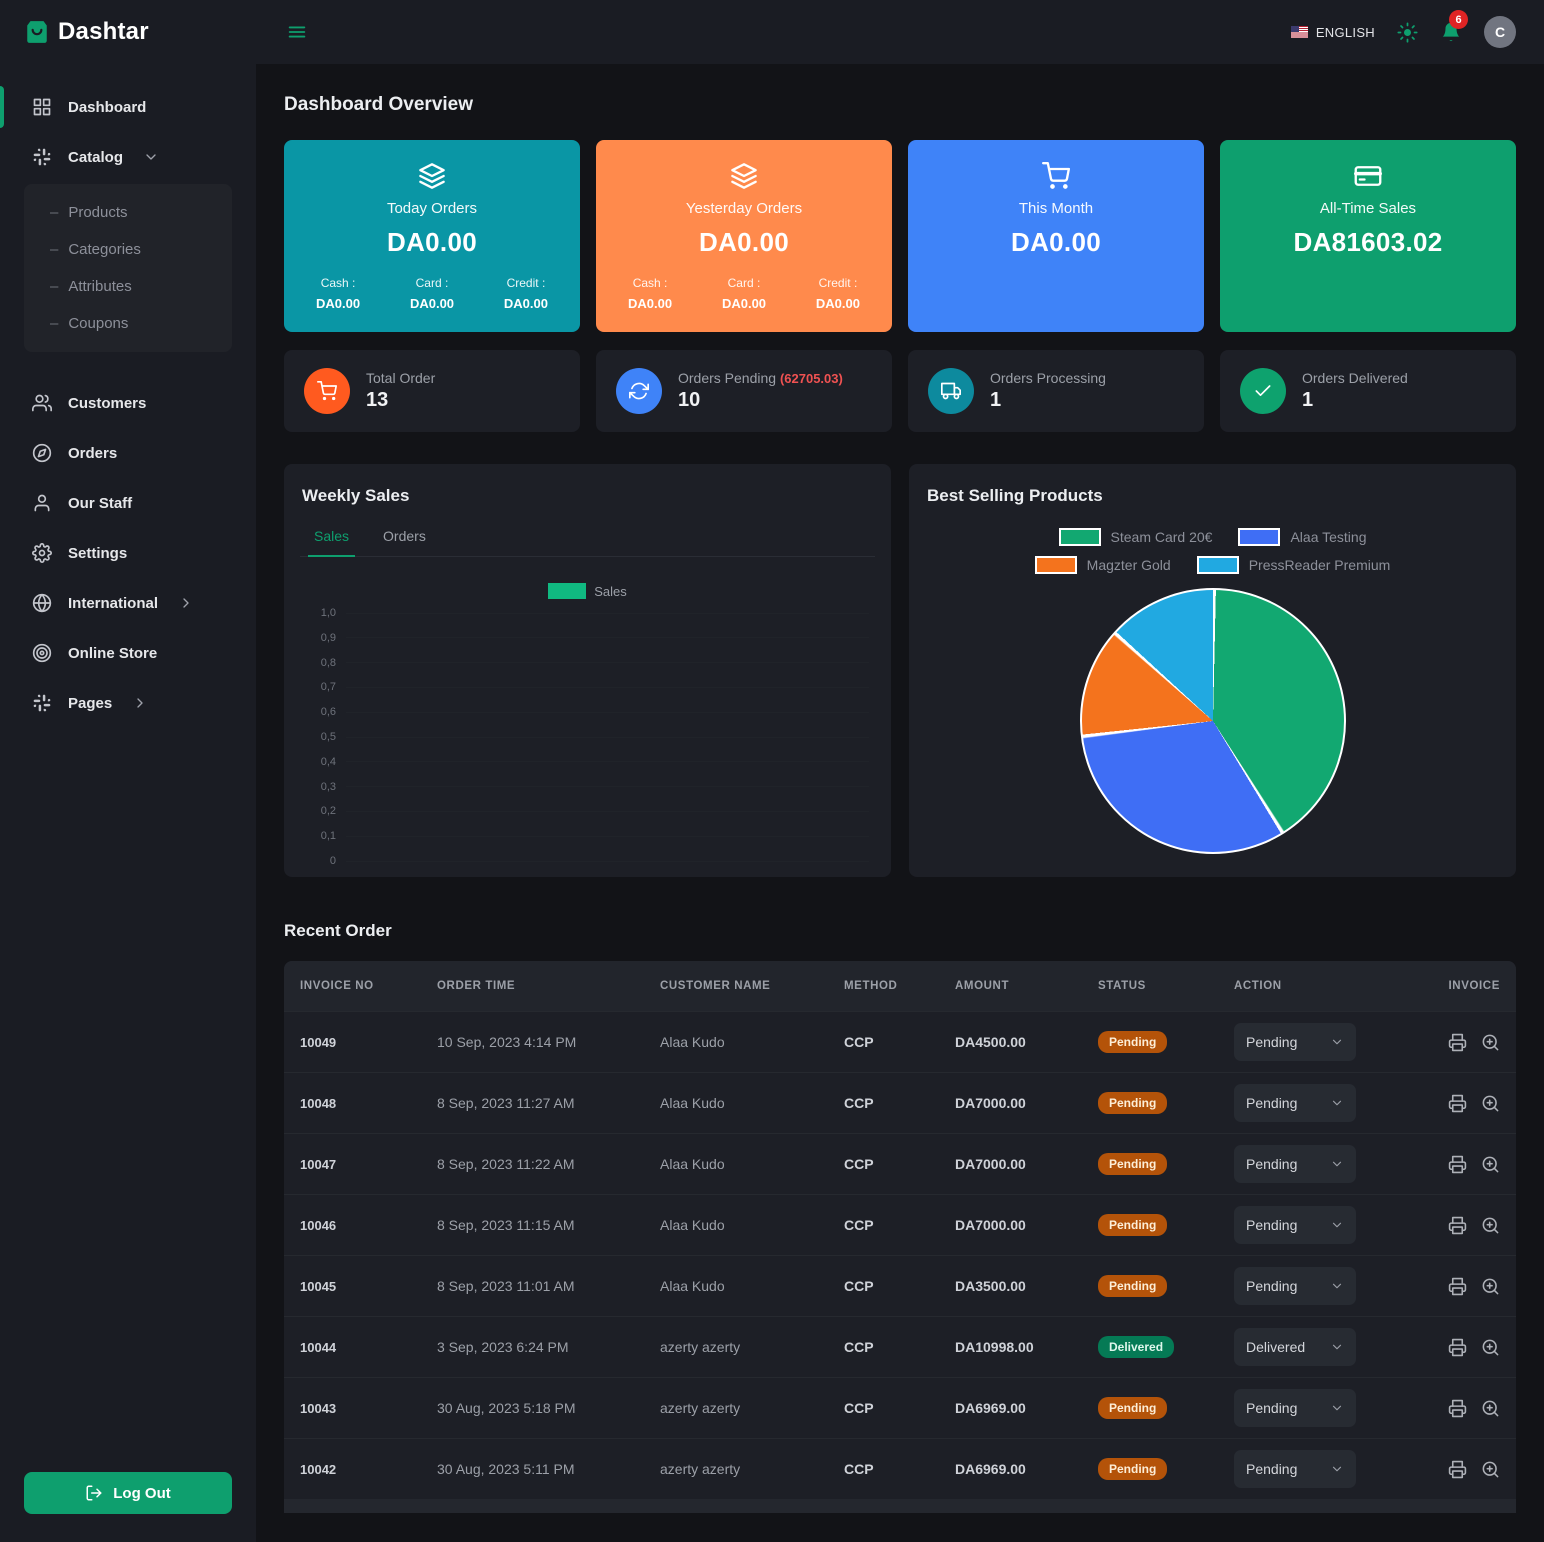 The image size is (1544, 1542). What do you see at coordinates (1166, 1469) in the screenshot?
I see `cell-status: Pending` at bounding box center [1166, 1469].